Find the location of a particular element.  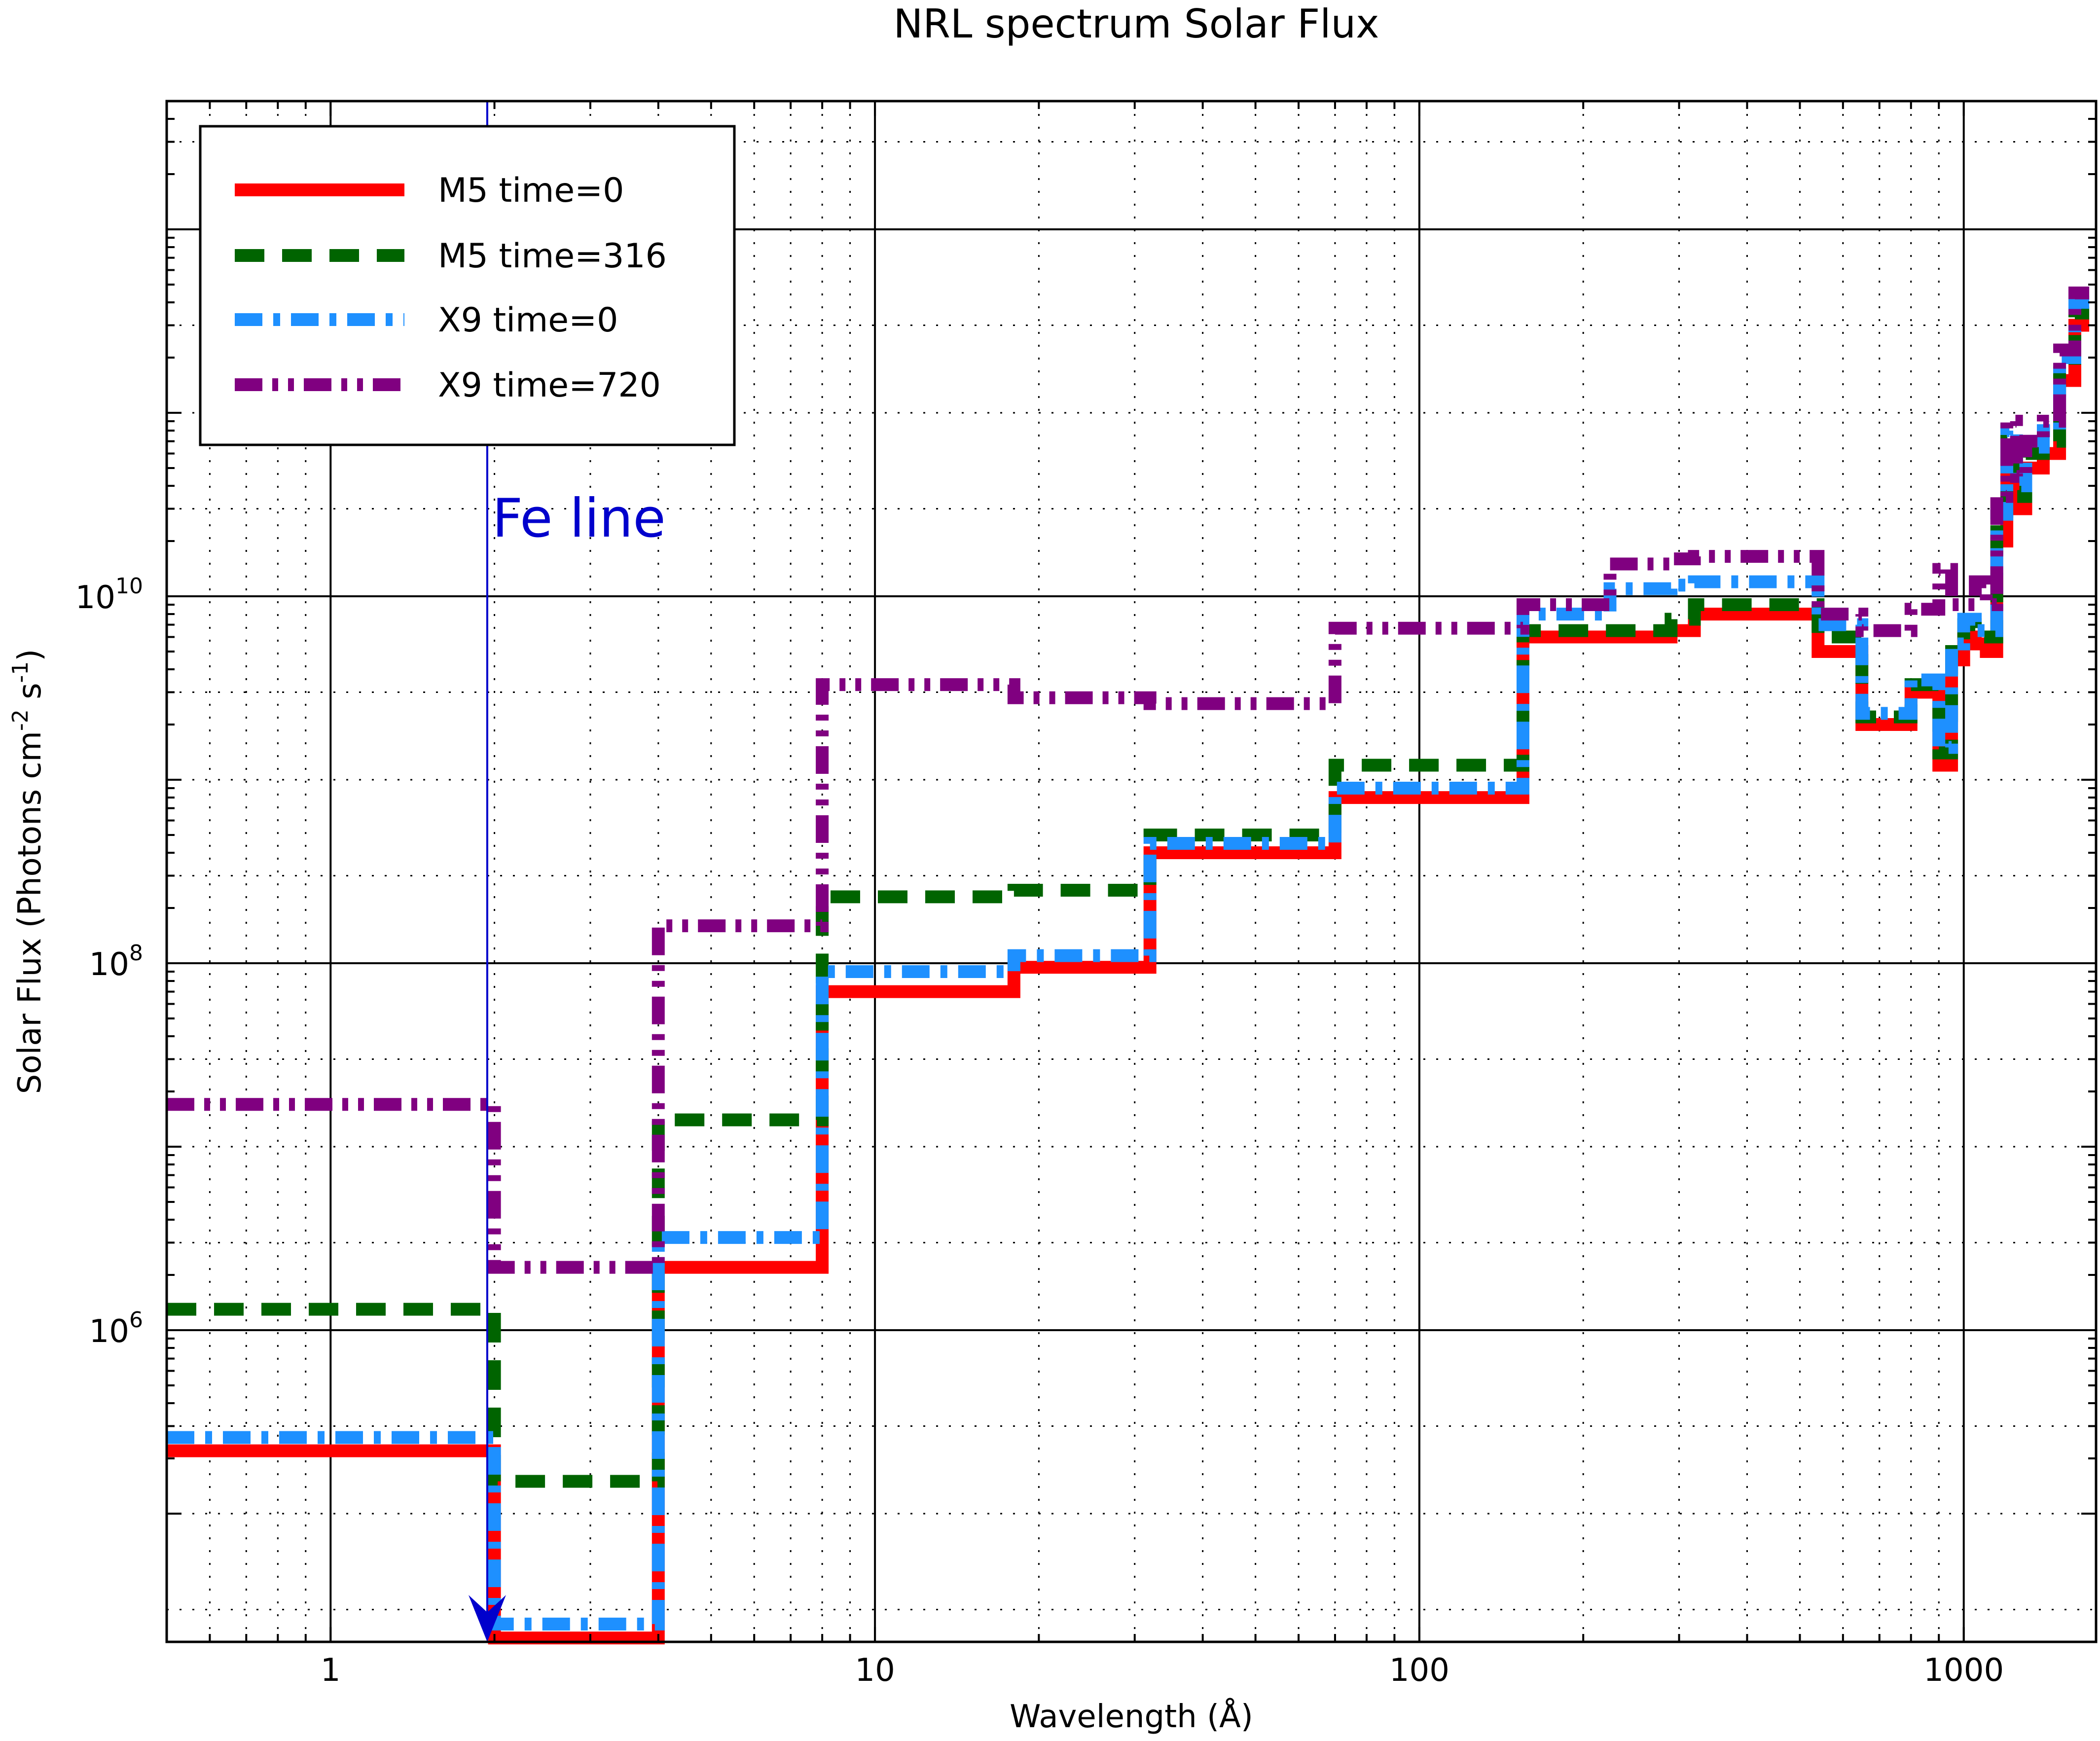

y-tick-exponent: 10 is located at coordinates (129, 586).